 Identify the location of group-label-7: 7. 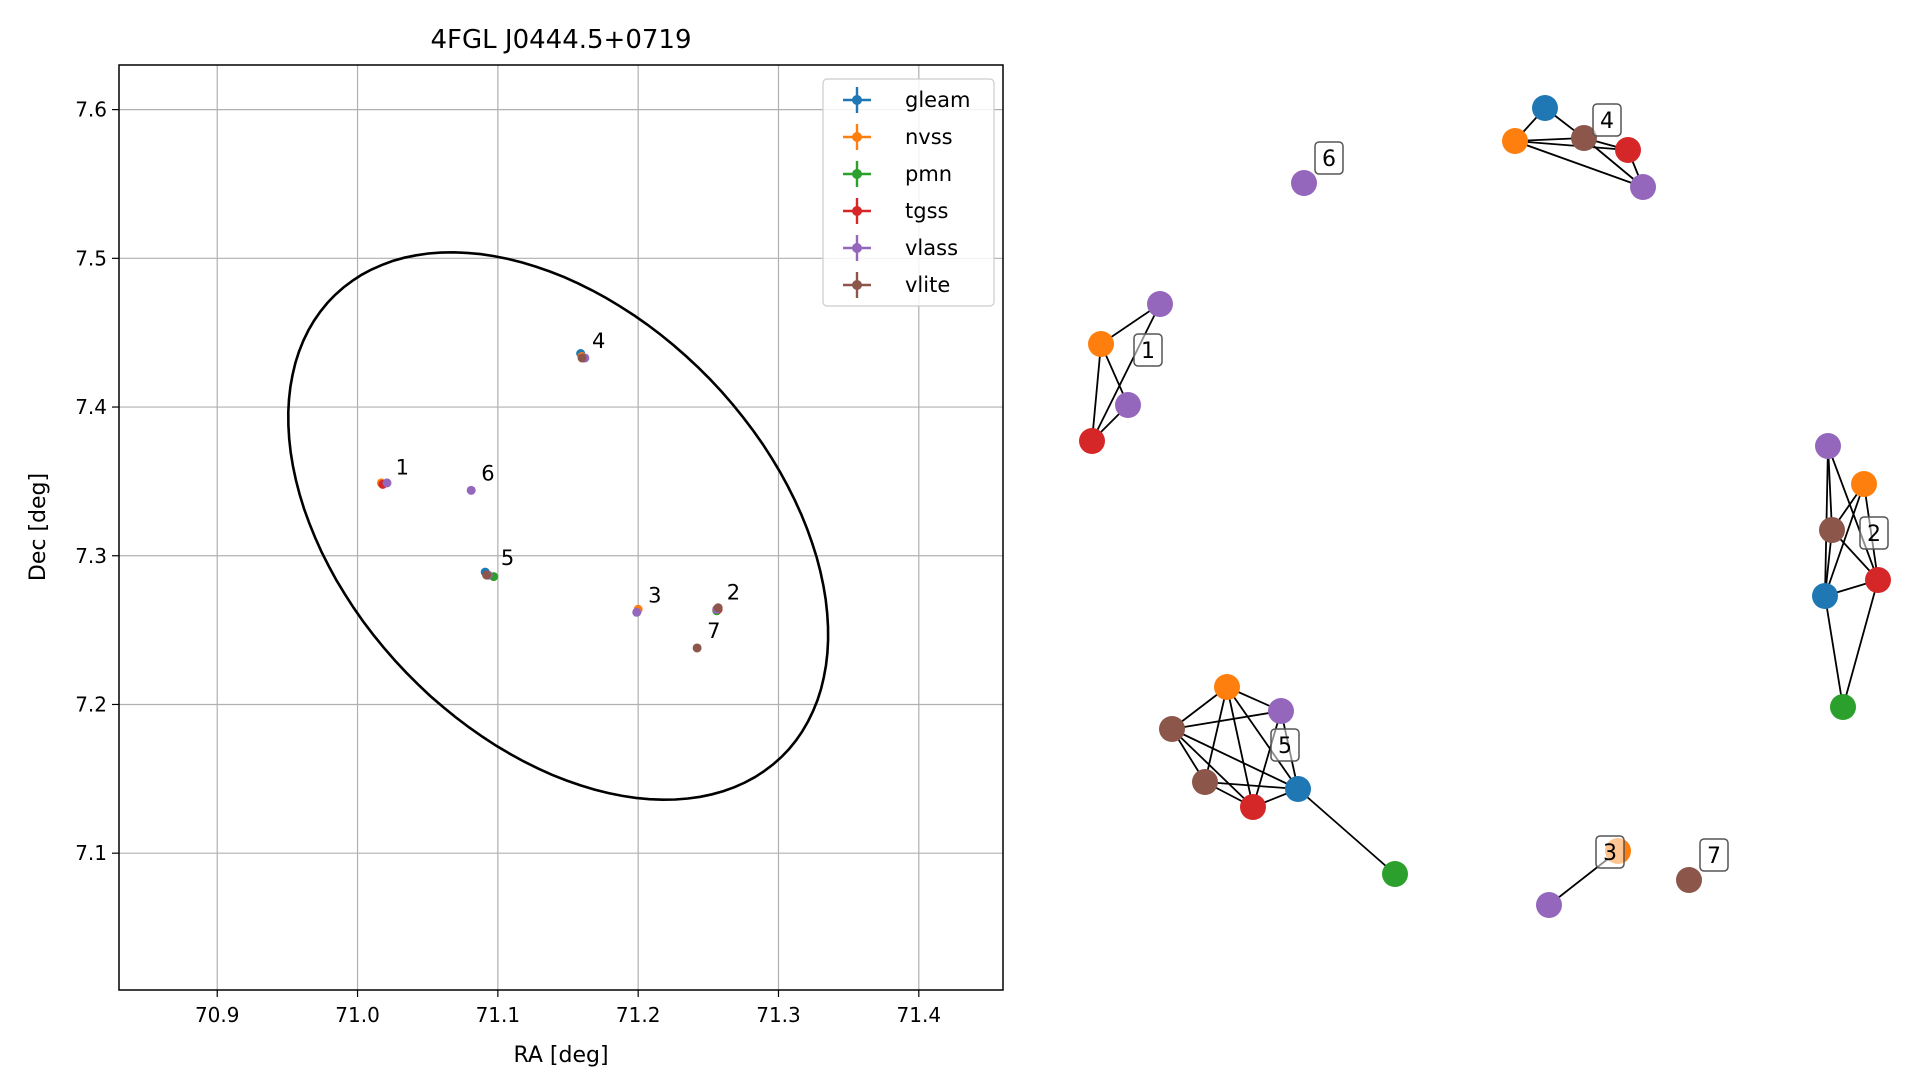
(1714, 856).